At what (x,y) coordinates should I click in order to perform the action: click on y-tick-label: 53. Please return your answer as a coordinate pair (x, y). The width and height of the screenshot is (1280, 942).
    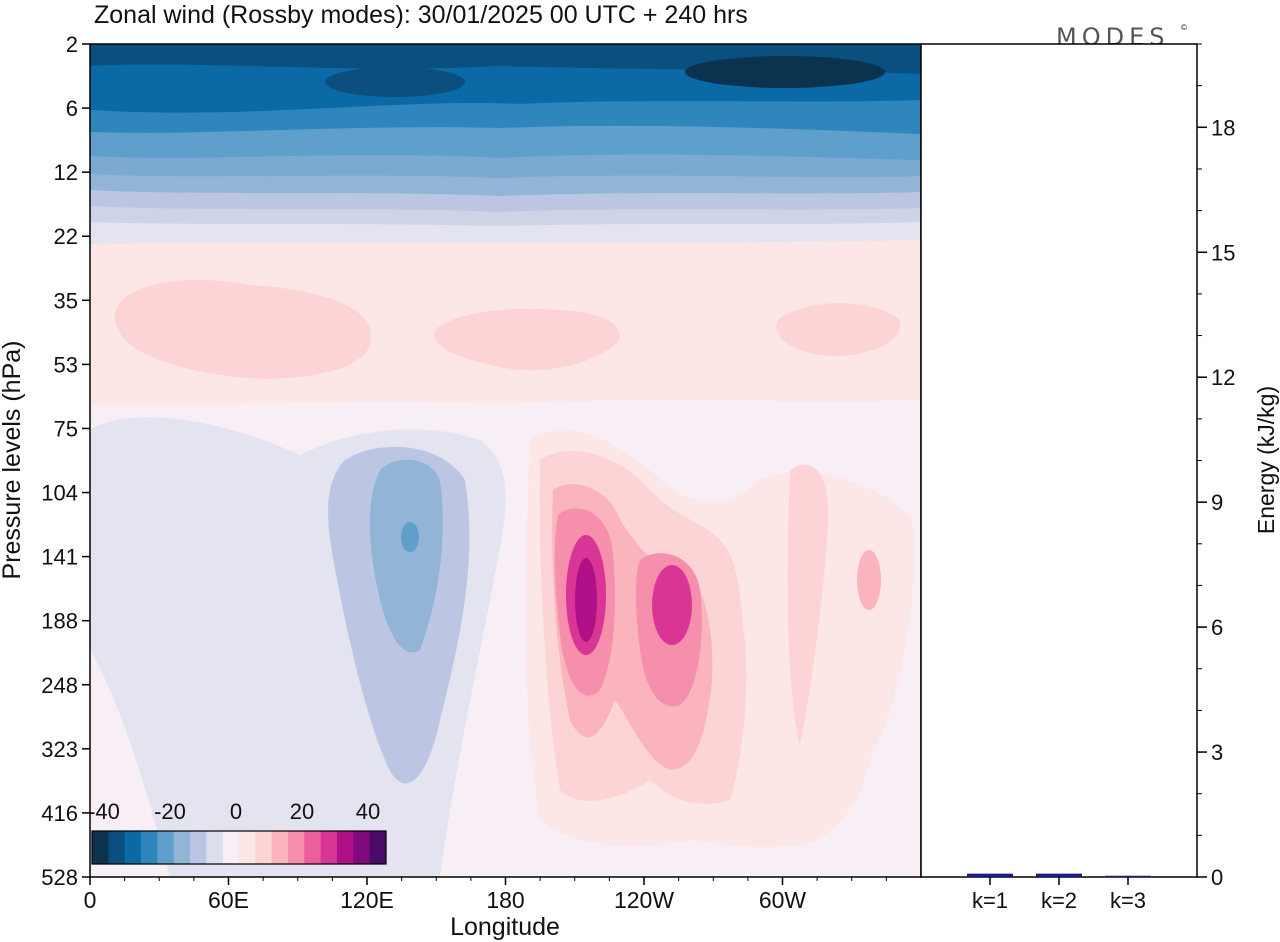
    Looking at the image, I should click on (66, 364).